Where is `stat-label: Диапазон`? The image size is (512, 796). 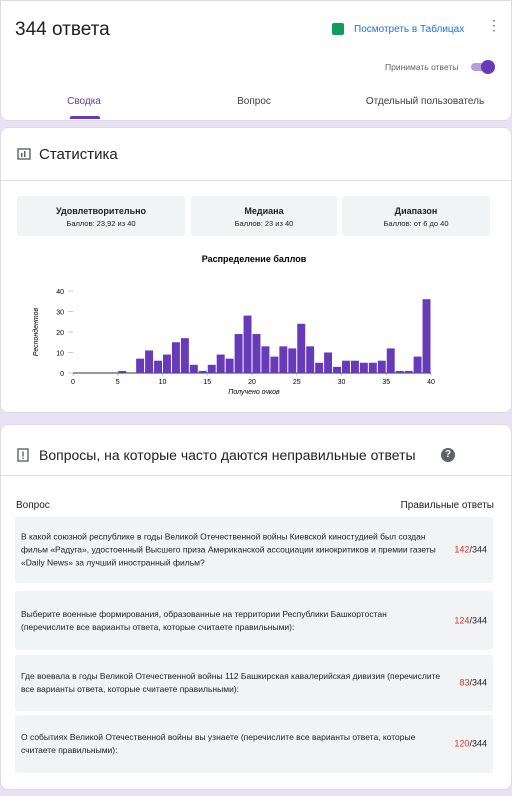
stat-label: Диапазон is located at coordinates (416, 211).